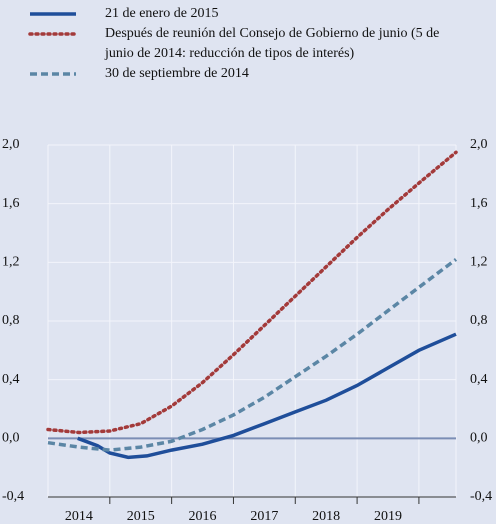 The image size is (496, 524). I want to click on y2-tick-label: -0,4, so click(481, 496).